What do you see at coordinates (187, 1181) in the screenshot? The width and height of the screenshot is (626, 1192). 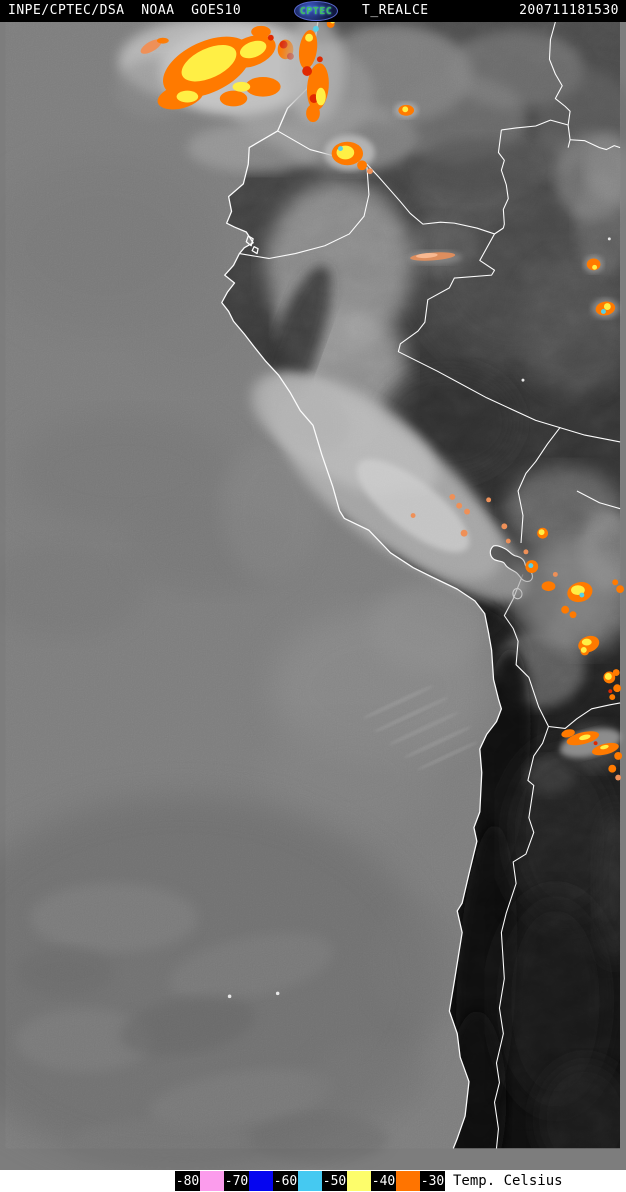 I see `legend-label-neg80: -80` at bounding box center [187, 1181].